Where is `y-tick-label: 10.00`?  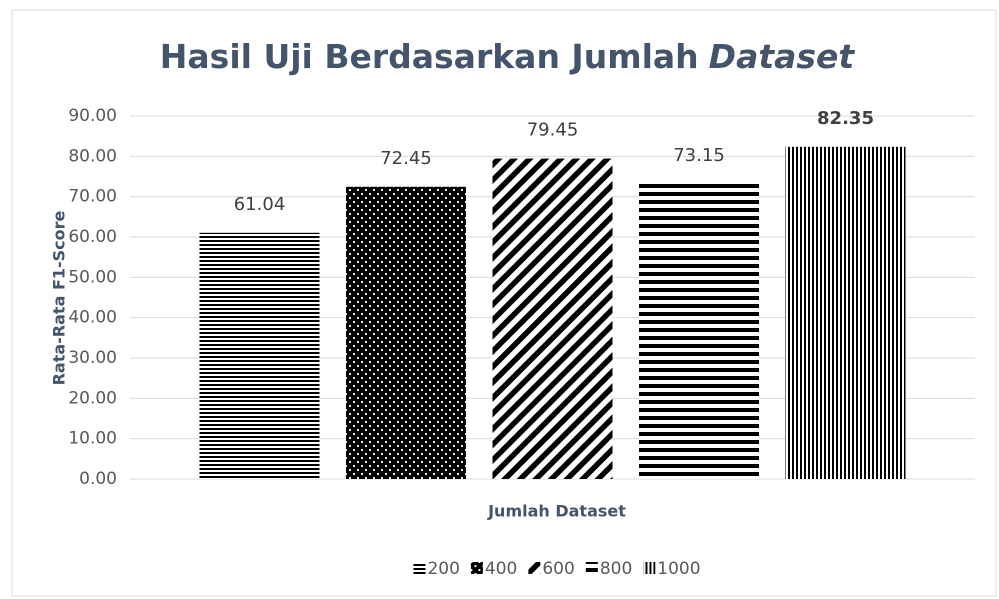 y-tick-label: 10.00 is located at coordinates (92, 439).